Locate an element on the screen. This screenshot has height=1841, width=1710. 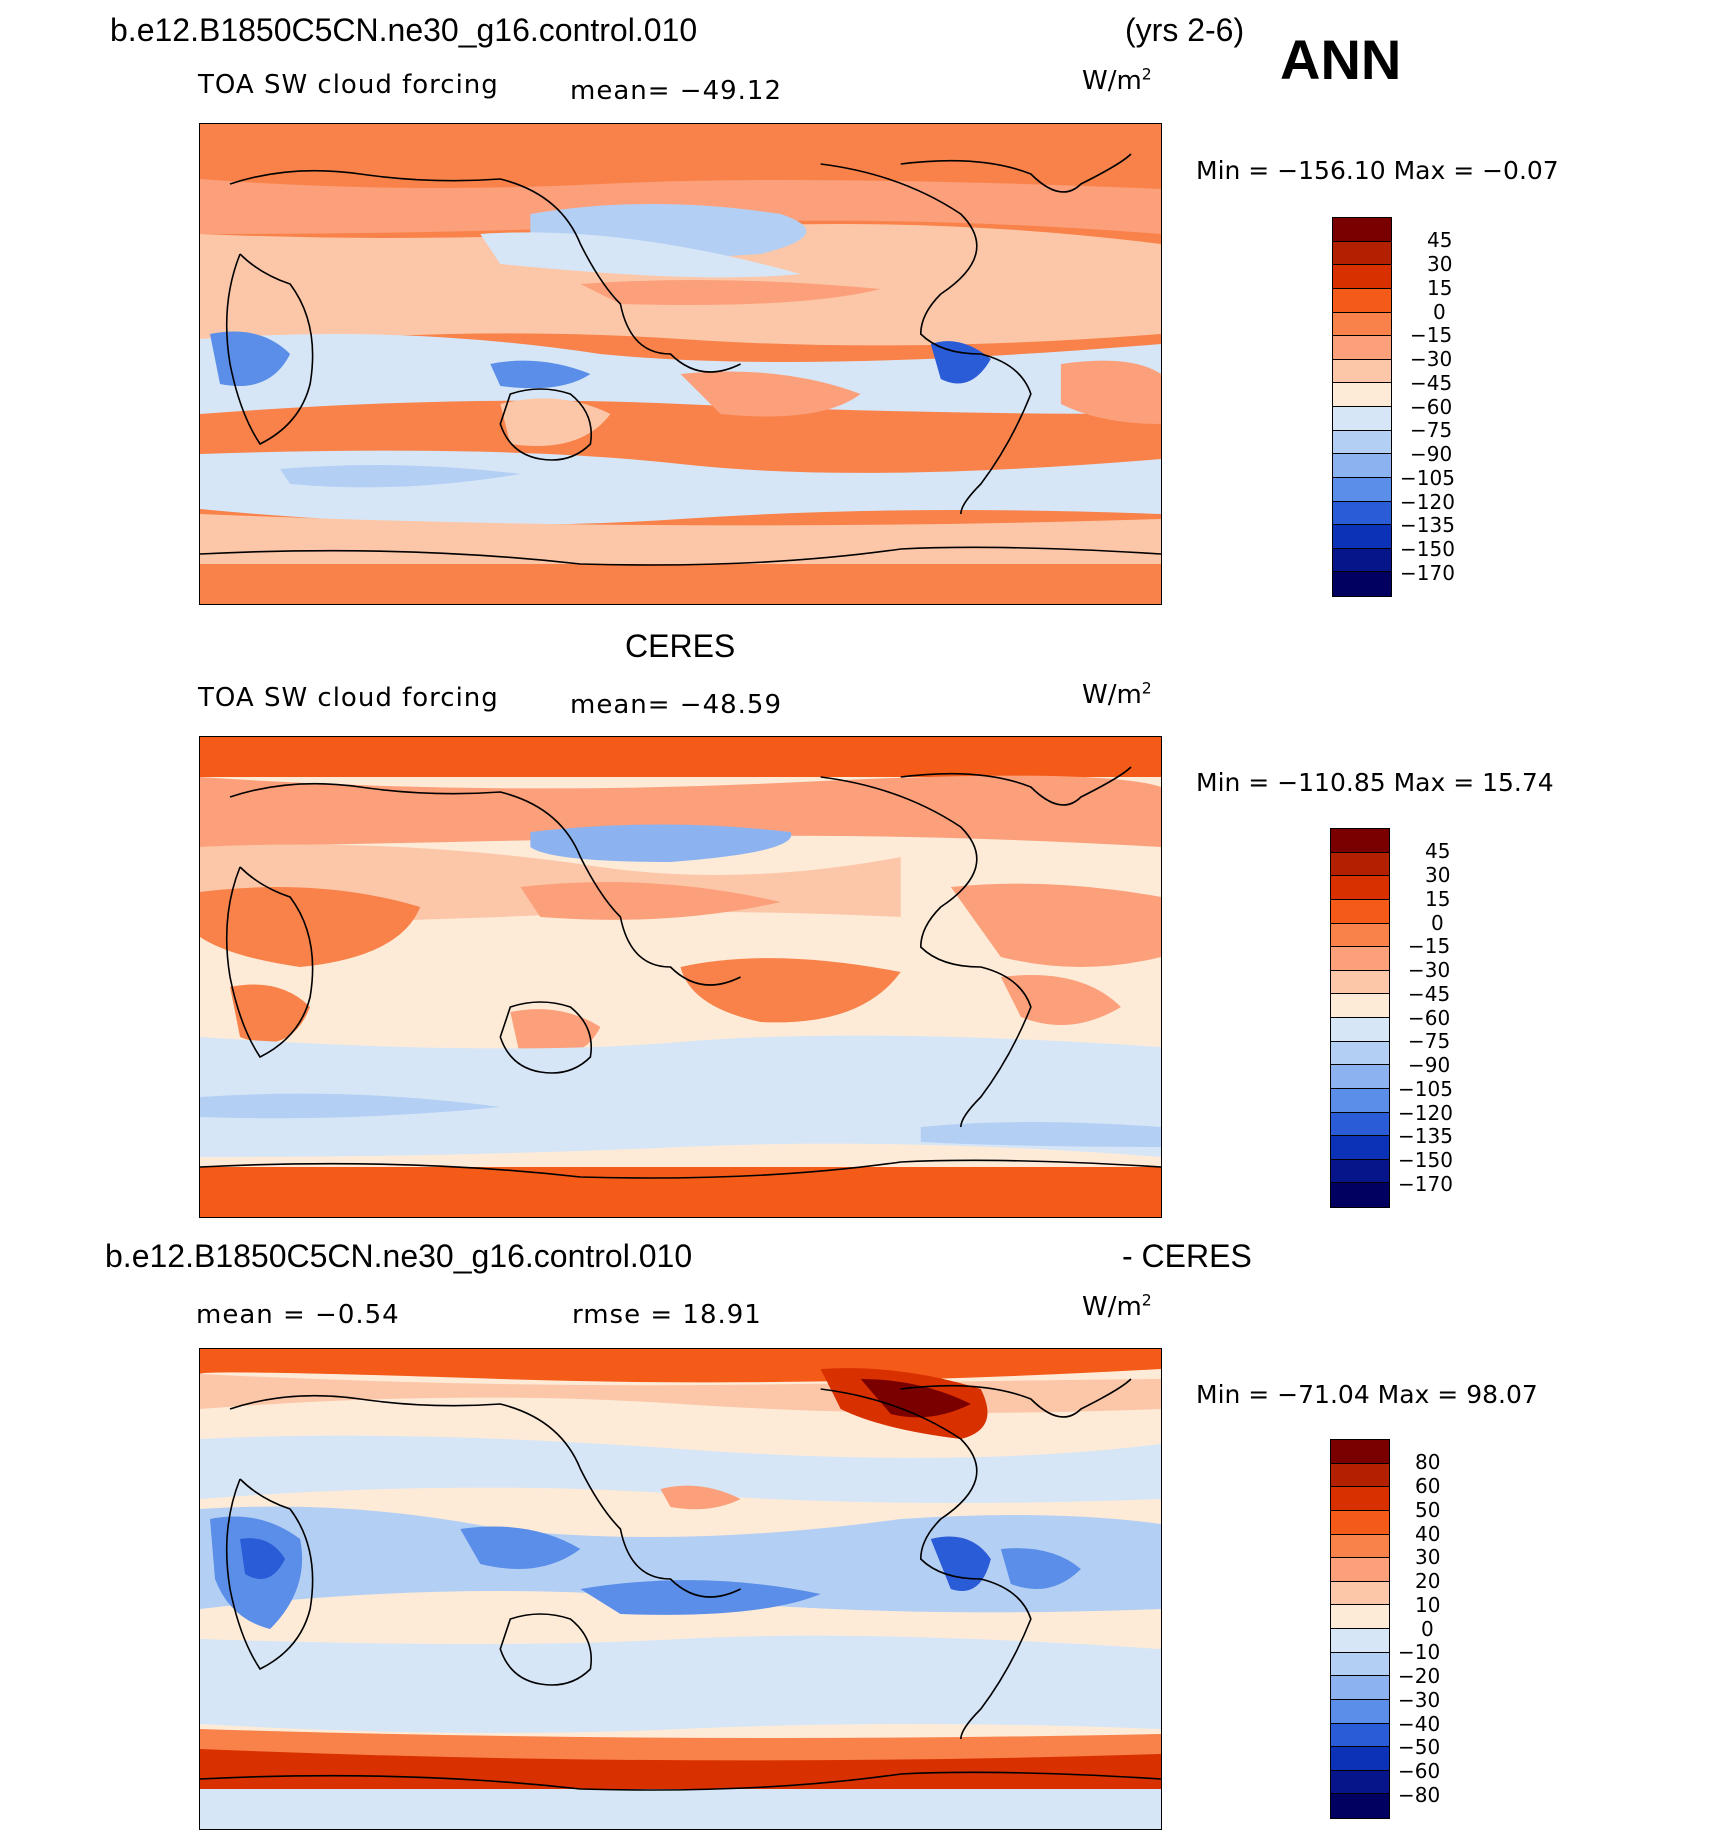
panel3-map is located at coordinates (680, 1589).